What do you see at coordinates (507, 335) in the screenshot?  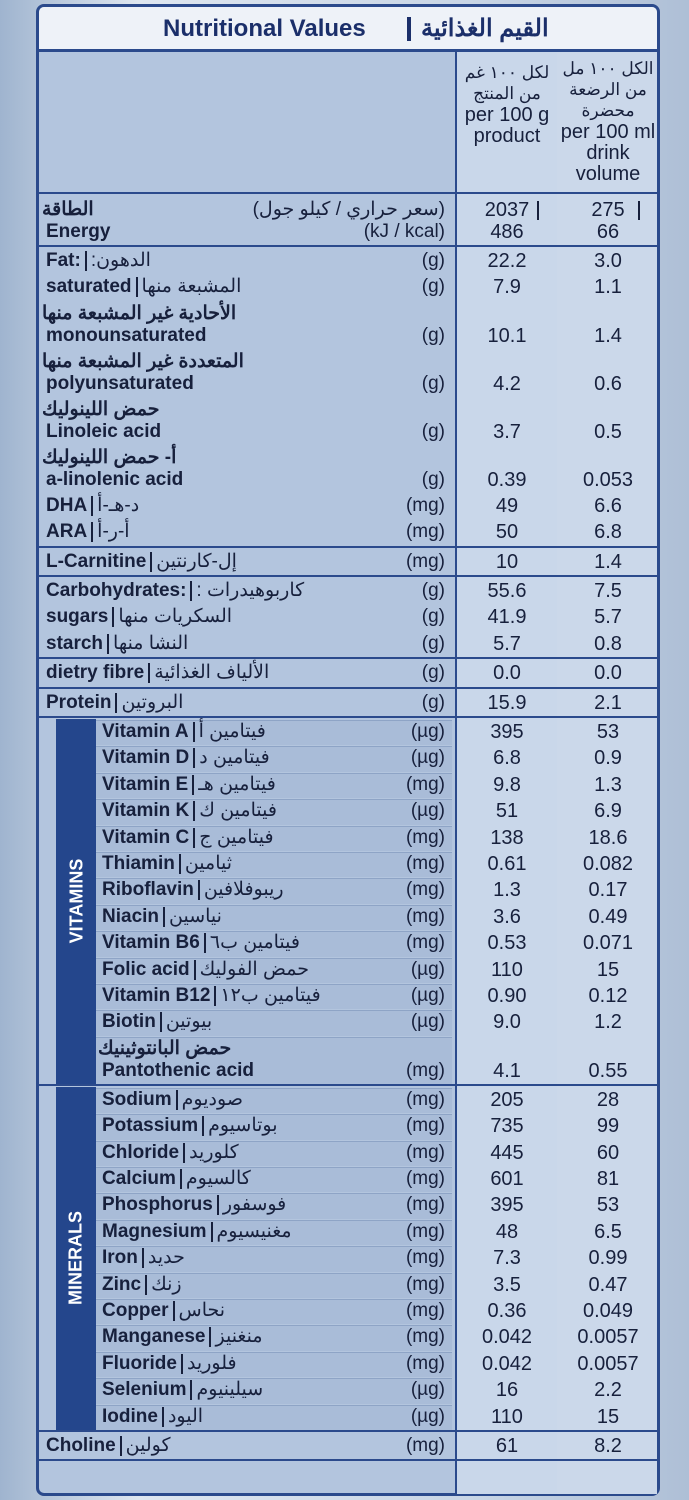 I see `value: 10.1` at bounding box center [507, 335].